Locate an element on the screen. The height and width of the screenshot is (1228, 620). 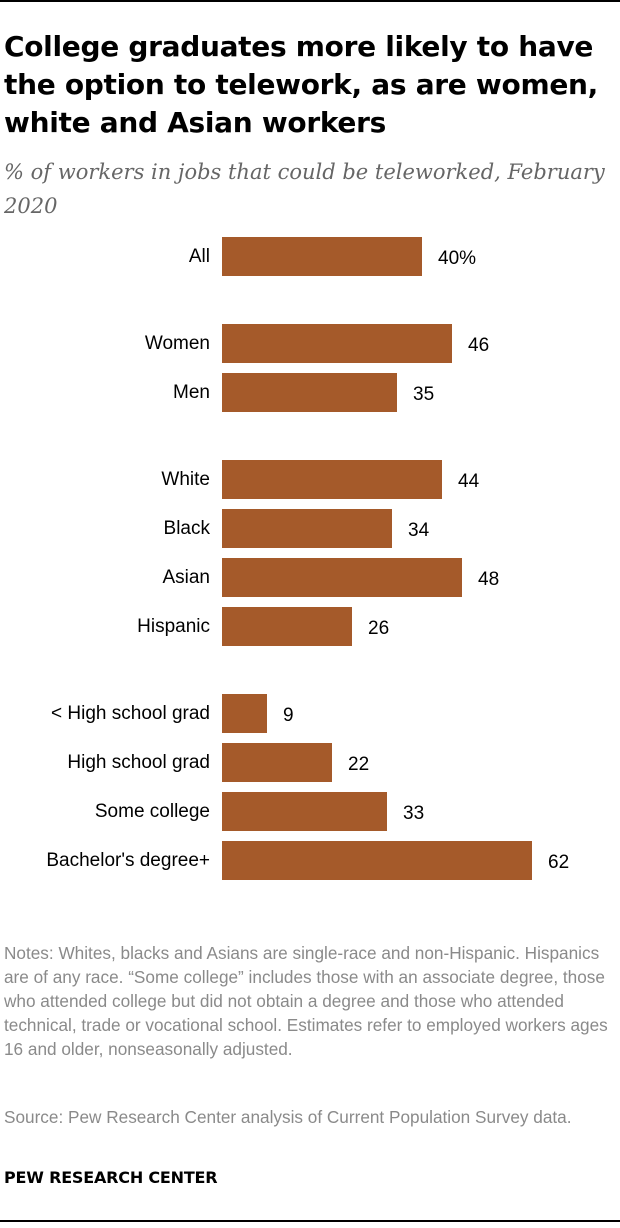
bar-hispanic is located at coordinates (287, 626).